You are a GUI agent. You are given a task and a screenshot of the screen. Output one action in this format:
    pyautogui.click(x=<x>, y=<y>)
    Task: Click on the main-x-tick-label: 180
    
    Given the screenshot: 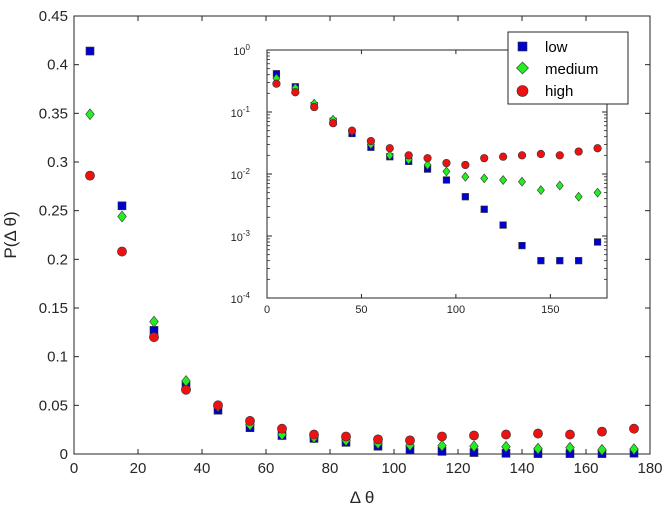 What is the action you would take?
    pyautogui.click(x=649, y=468)
    